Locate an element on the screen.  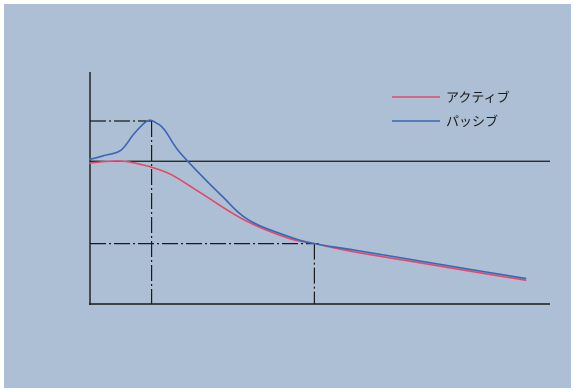
legend-label-passive: パッシブ is located at coordinates (472, 122).